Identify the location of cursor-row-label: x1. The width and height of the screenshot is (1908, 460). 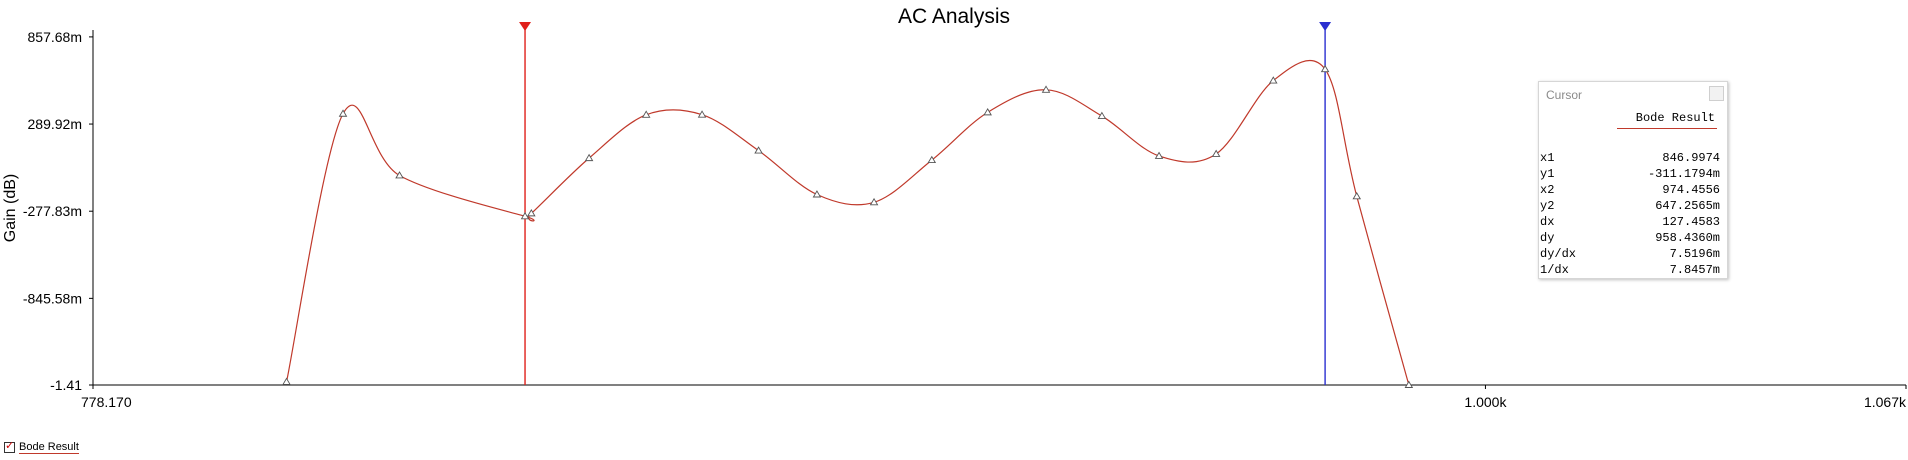
(1547, 158).